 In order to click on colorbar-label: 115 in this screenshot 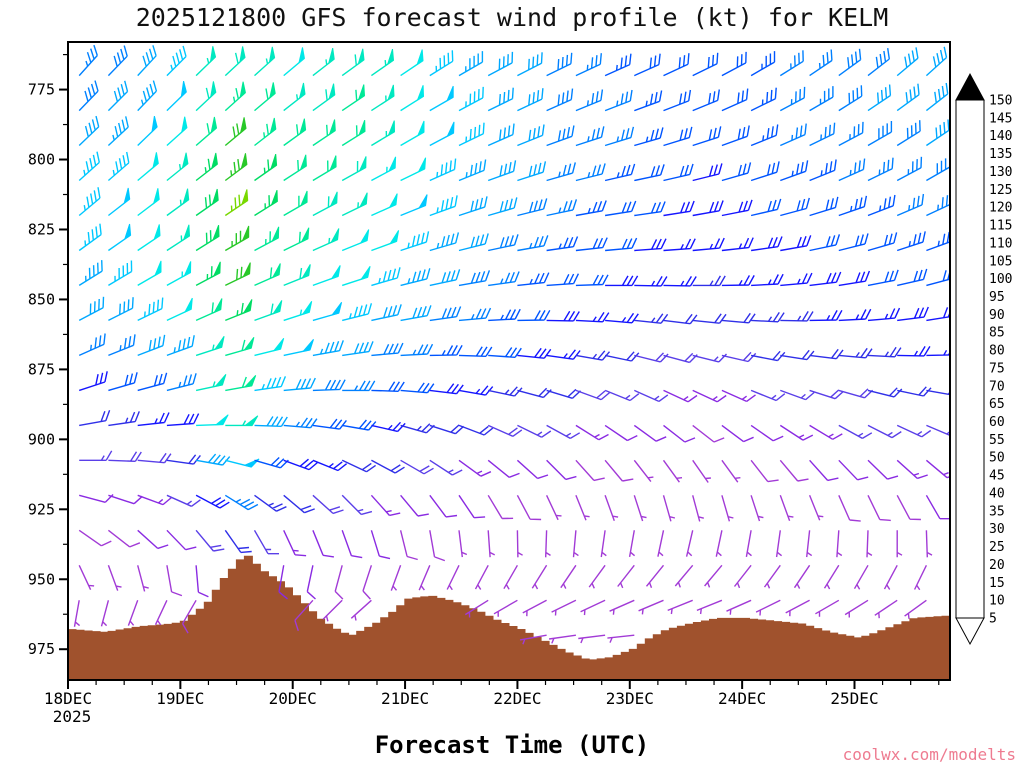, I will do `click(1000, 226)`.